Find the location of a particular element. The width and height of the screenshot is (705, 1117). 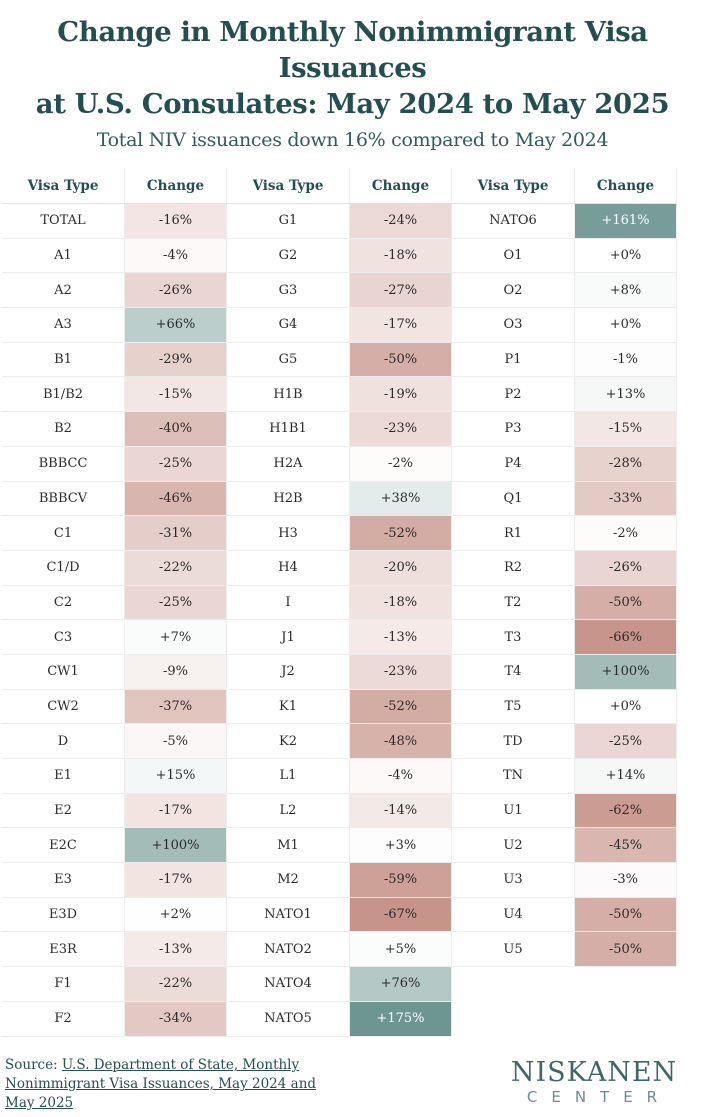

table-row: B1/B2 -15% is located at coordinates (114, 395).